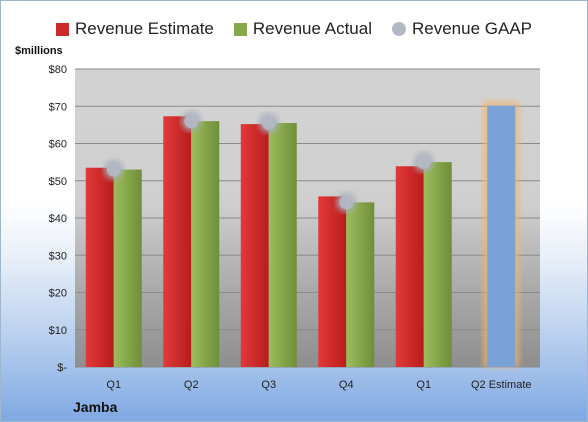 Image resolution: width=588 pixels, height=422 pixels. What do you see at coordinates (240, 29) in the screenshot?
I see `legend-swatch-actual` at bounding box center [240, 29].